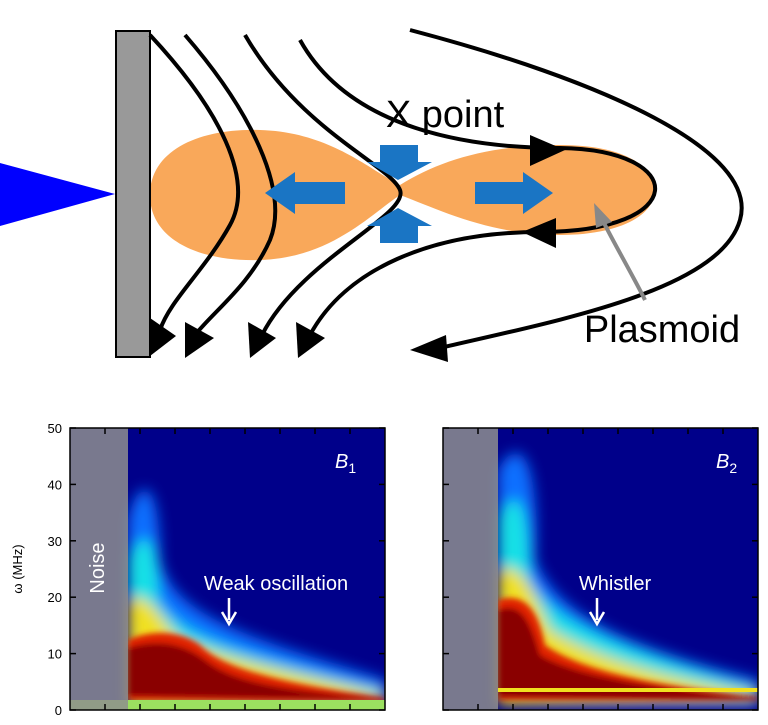  What do you see at coordinates (726, 463) in the screenshot?
I see `panel-label: B2` at bounding box center [726, 463].